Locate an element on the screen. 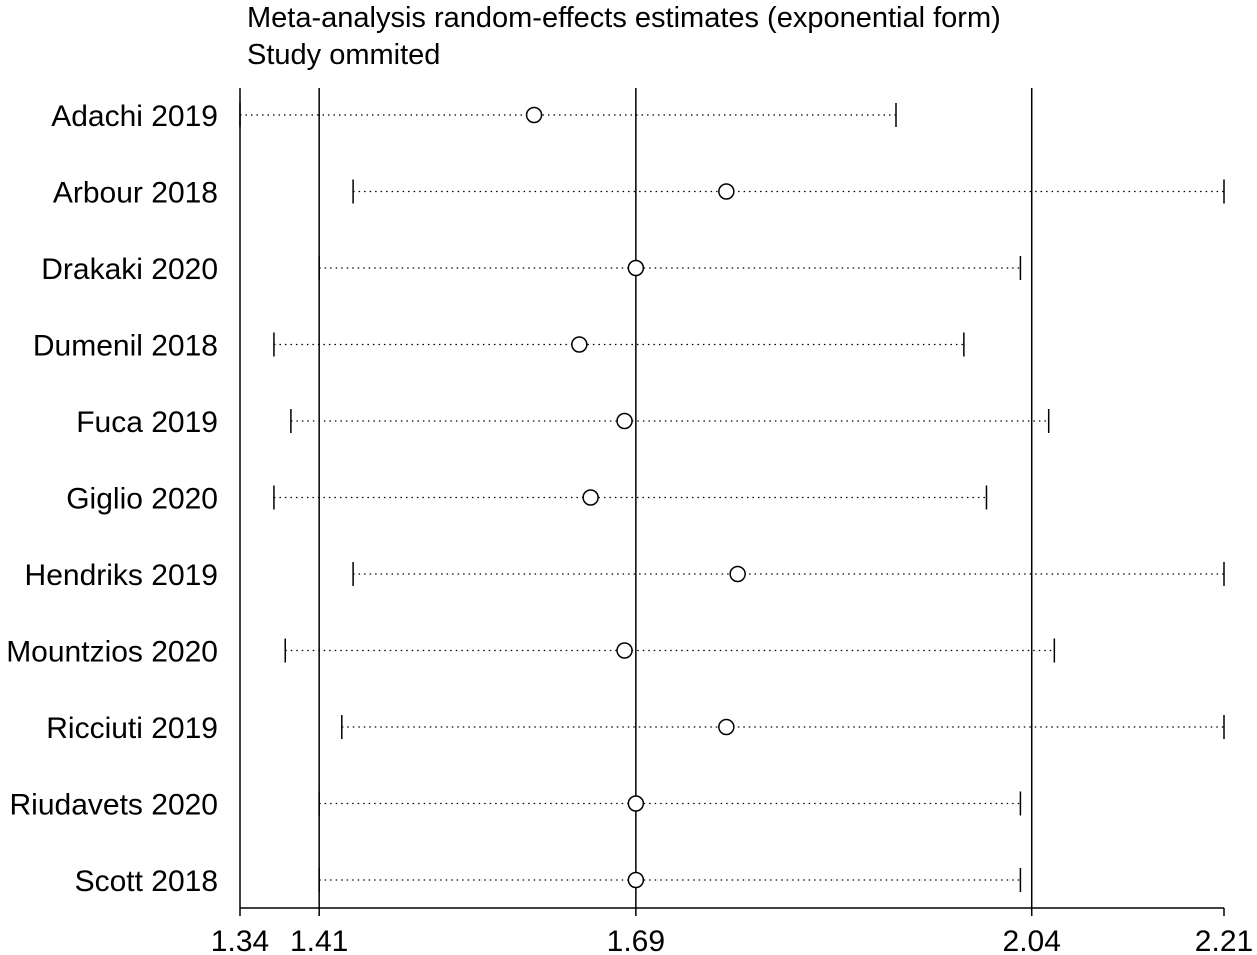 The height and width of the screenshot is (955, 1257). study-row: Ricciuti 2019 is located at coordinates (635, 728).